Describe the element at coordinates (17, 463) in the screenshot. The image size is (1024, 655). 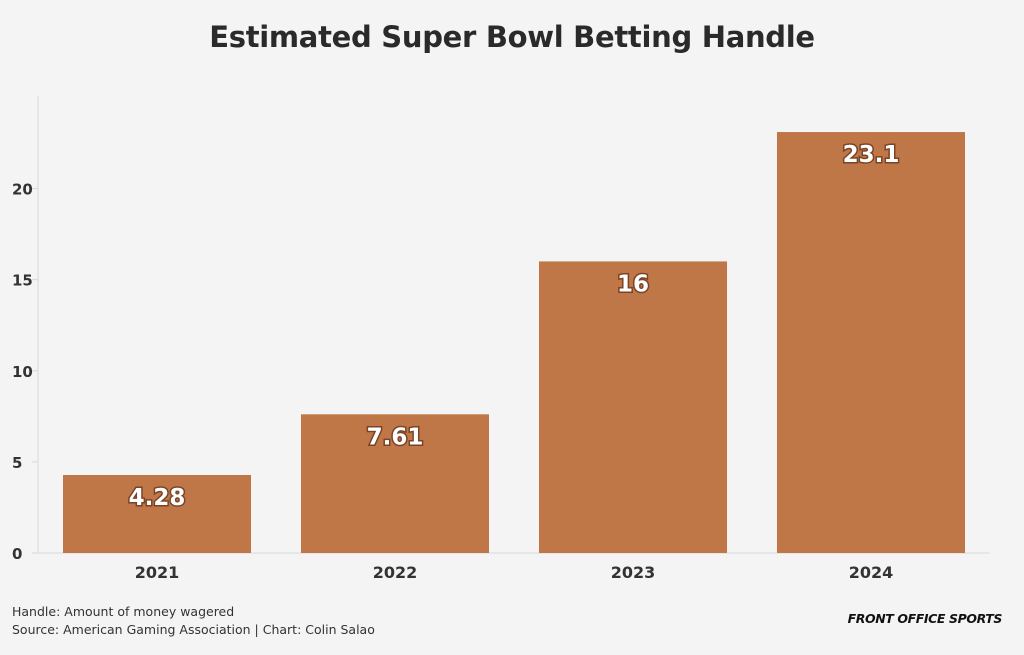
I see `y-tick-label: 5` at that location.